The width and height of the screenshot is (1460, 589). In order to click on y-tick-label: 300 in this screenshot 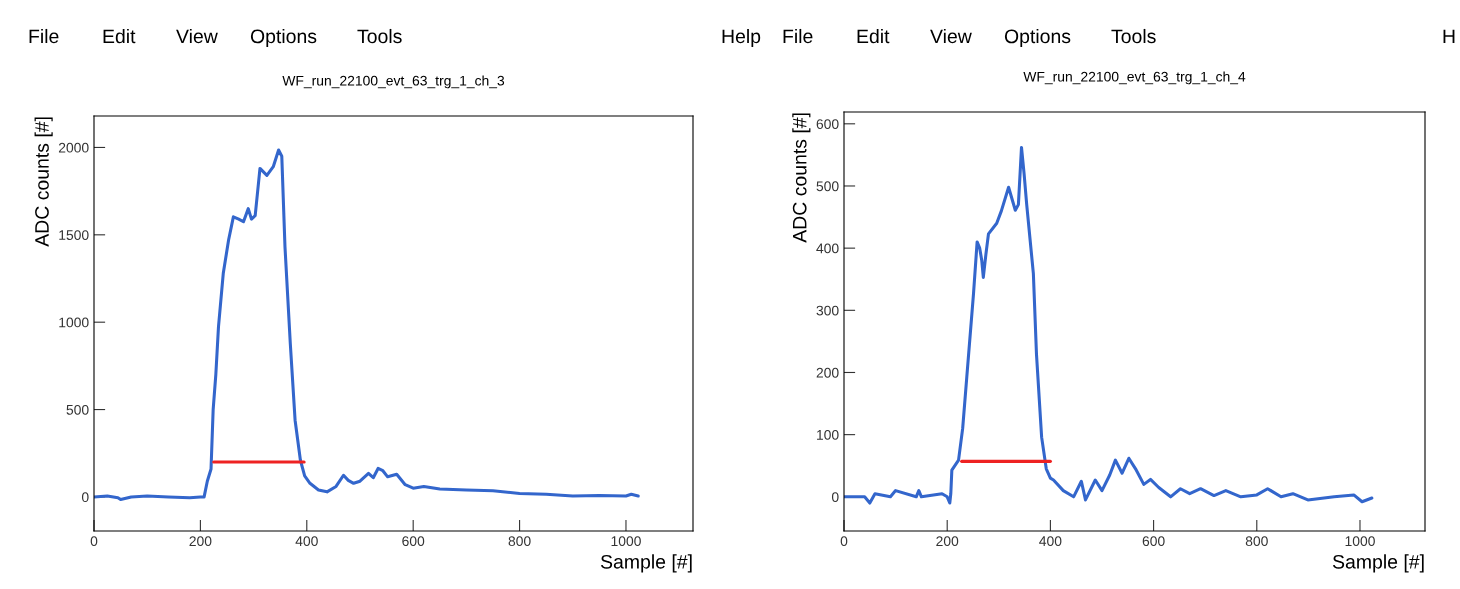, I will do `click(827, 310)`.